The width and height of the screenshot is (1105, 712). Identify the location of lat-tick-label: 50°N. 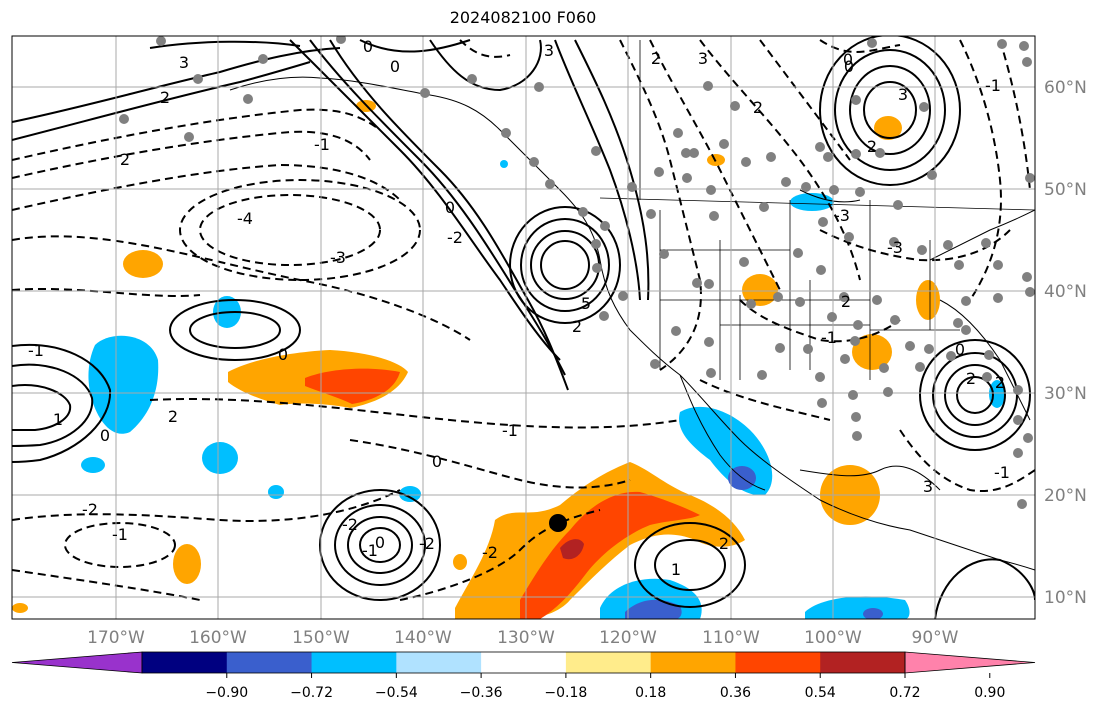
(1065, 190).